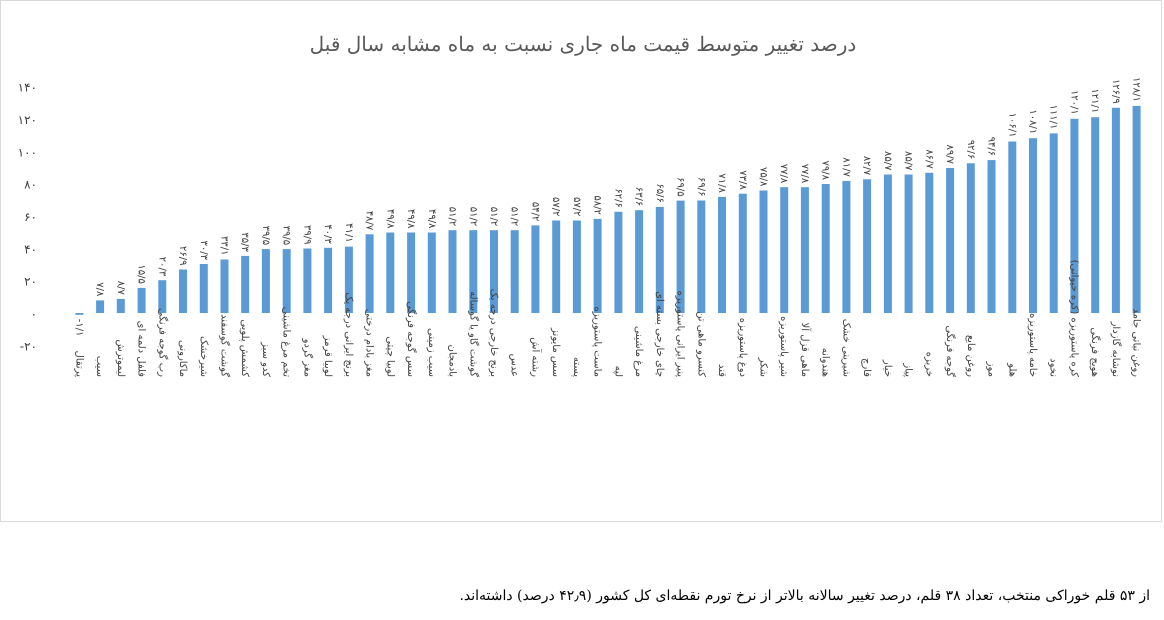 This screenshot has height=620, width=1164. I want to click on data-label: ۷۹/۸, so click(825, 171).